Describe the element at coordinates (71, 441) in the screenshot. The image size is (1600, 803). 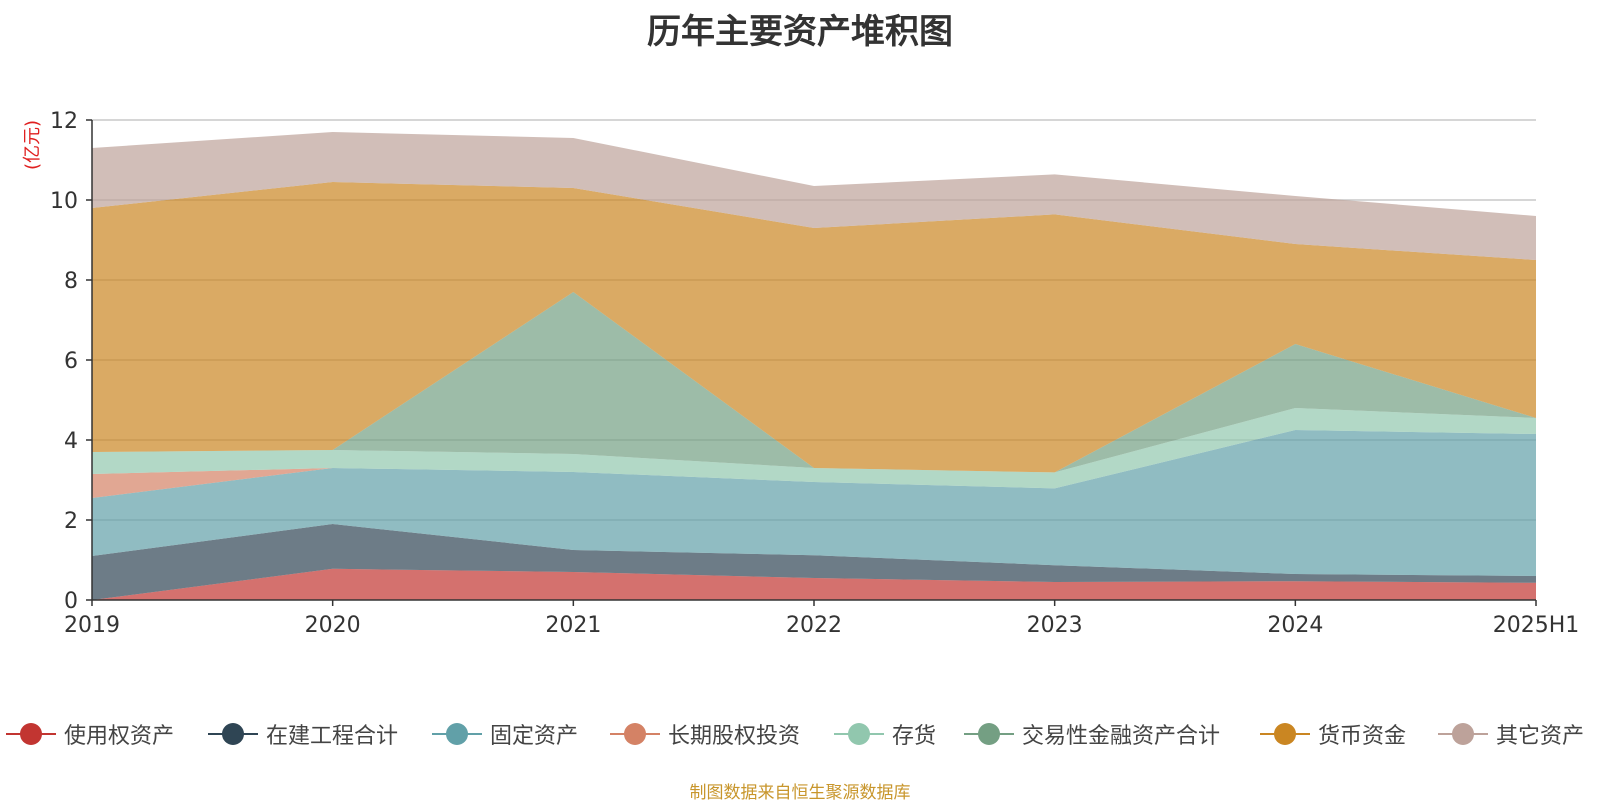
I see `y-tick-label: 4` at that location.